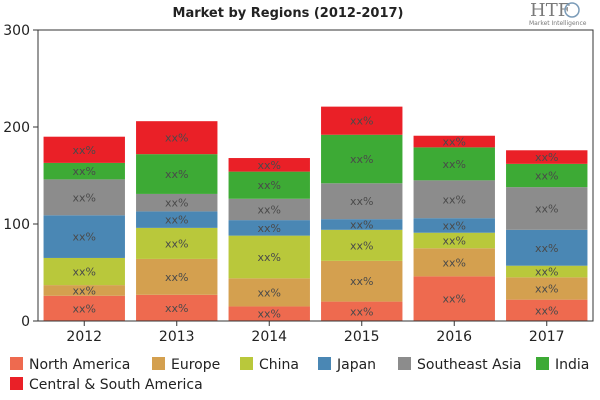 The height and width of the screenshot is (400, 600). I want to click on logo-text: HTF, so click(550, 10).